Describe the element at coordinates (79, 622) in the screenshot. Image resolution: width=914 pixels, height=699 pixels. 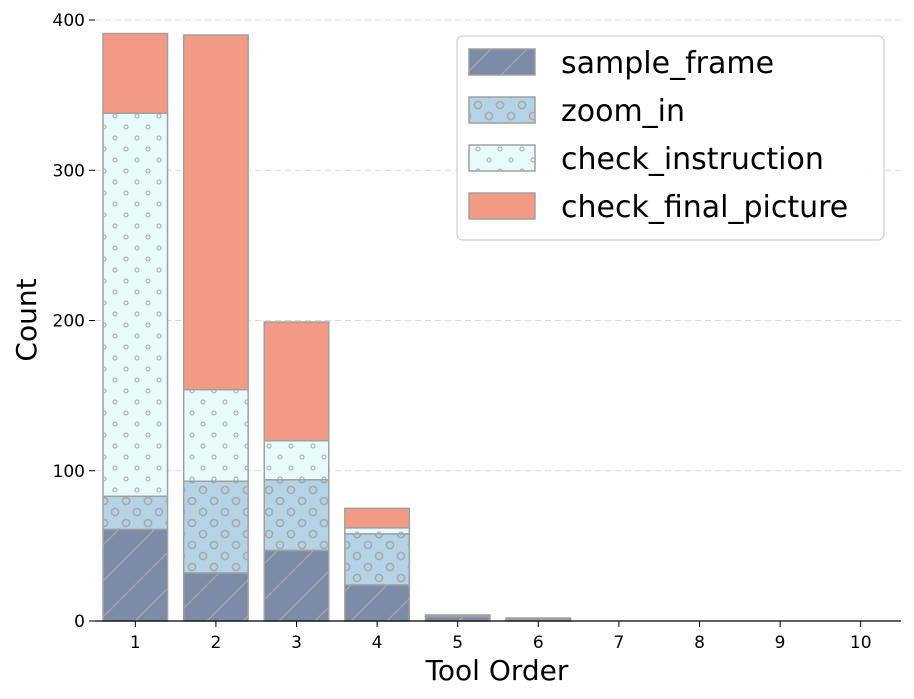
I see `y-tick-label: 0` at that location.